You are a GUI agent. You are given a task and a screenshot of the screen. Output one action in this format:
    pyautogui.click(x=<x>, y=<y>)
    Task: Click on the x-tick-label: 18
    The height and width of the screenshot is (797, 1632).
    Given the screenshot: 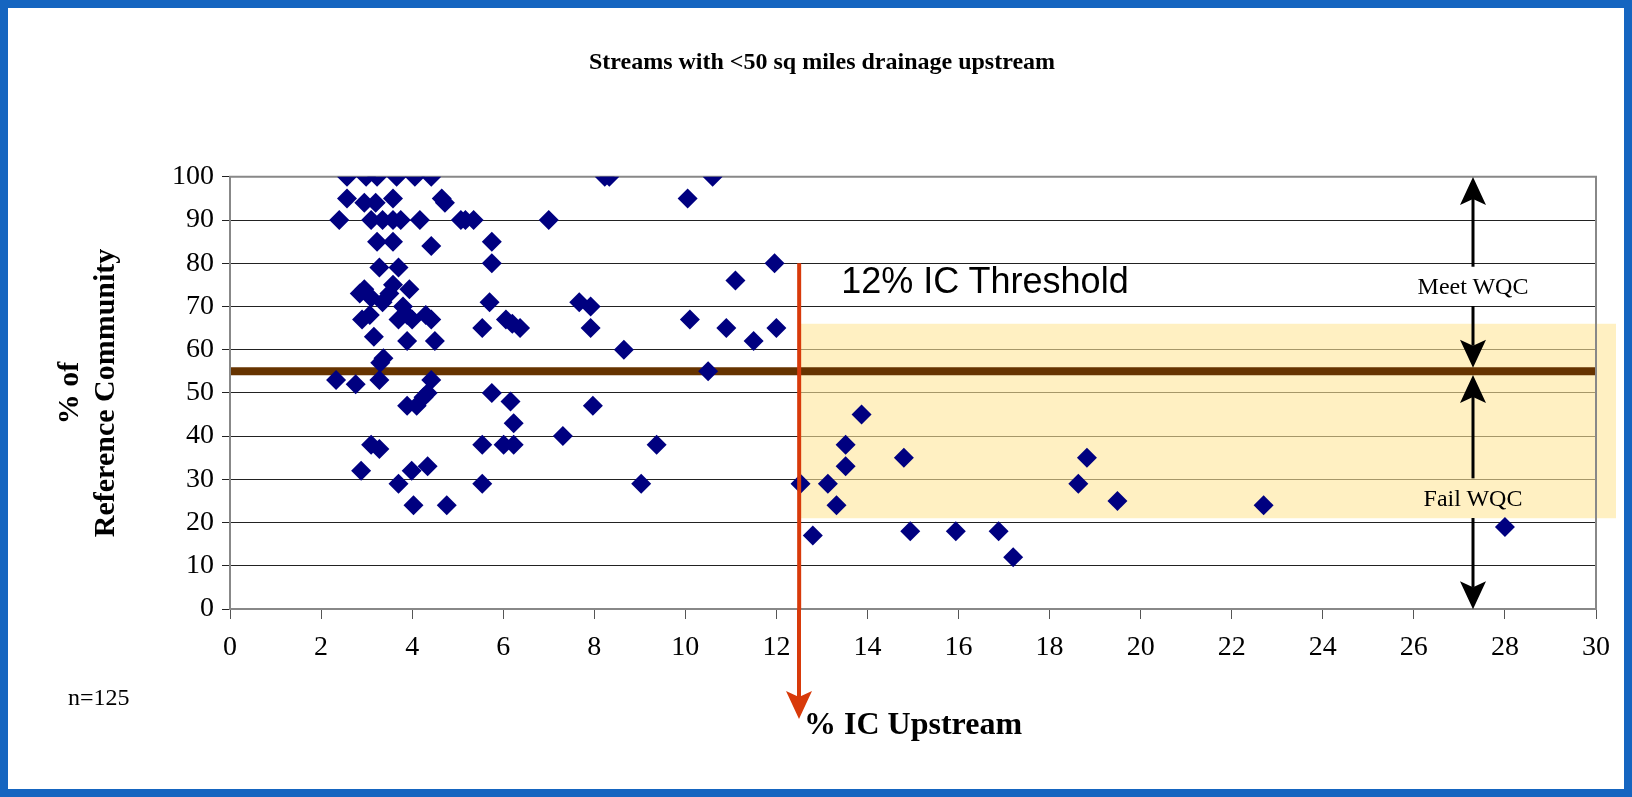 What is the action you would take?
    pyautogui.click(x=1049, y=646)
    